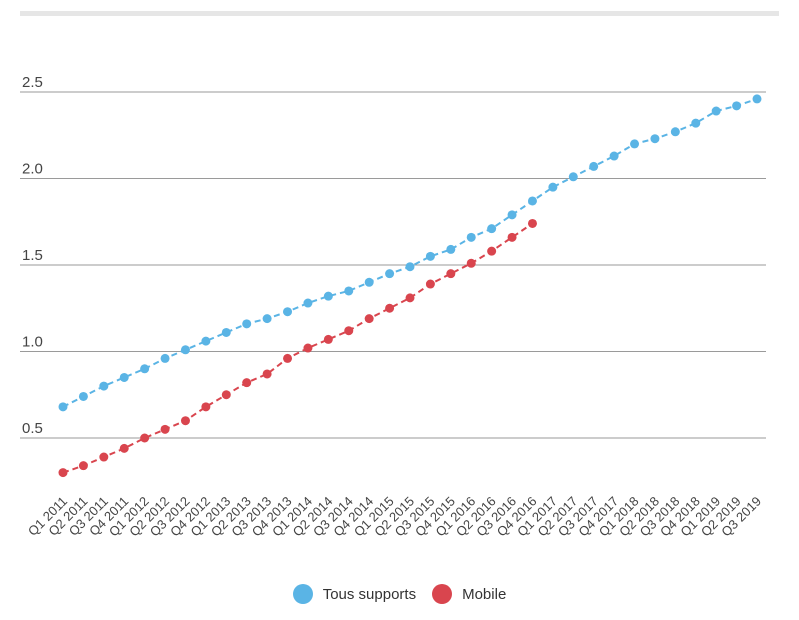 Image resolution: width=799 pixels, height=620 pixels. What do you see at coordinates (32, 169) in the screenshot?
I see `y-tick-label: 2.0` at bounding box center [32, 169].